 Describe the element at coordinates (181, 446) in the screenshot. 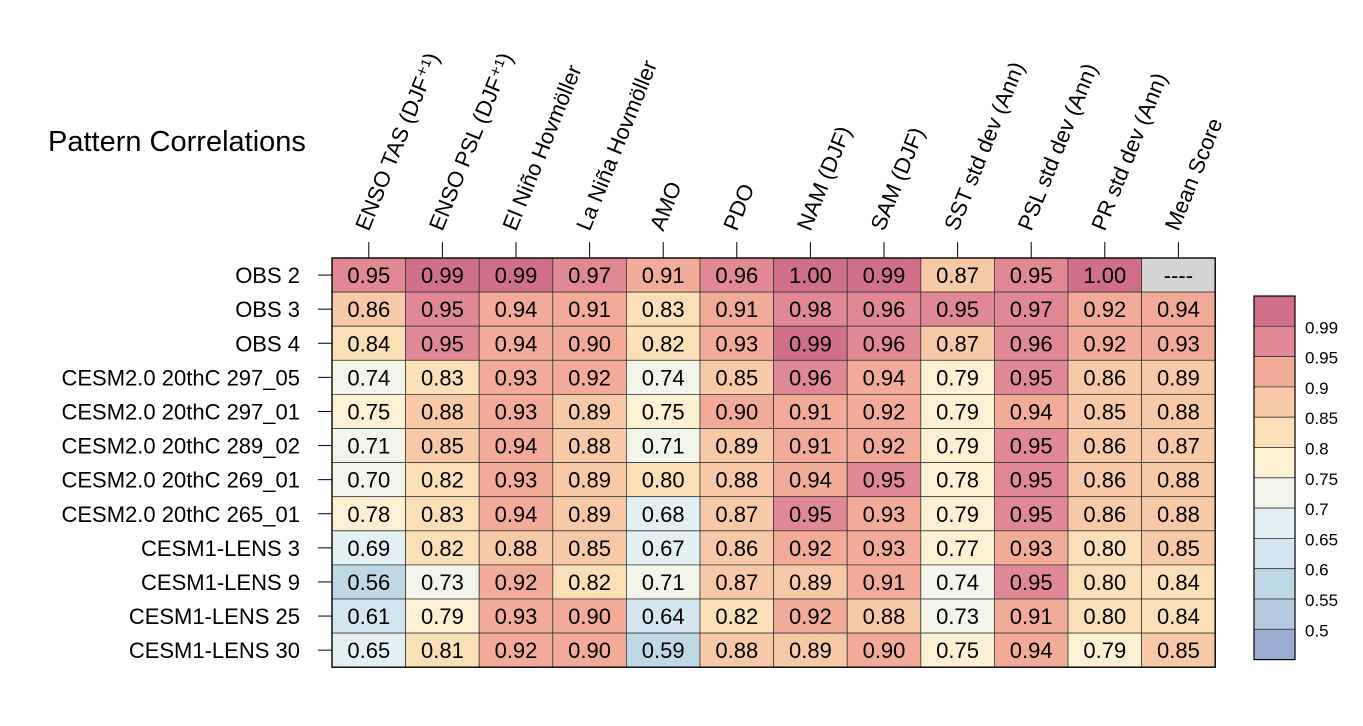

I see `row-label: CESM2.0 20thC 289_02` at that location.